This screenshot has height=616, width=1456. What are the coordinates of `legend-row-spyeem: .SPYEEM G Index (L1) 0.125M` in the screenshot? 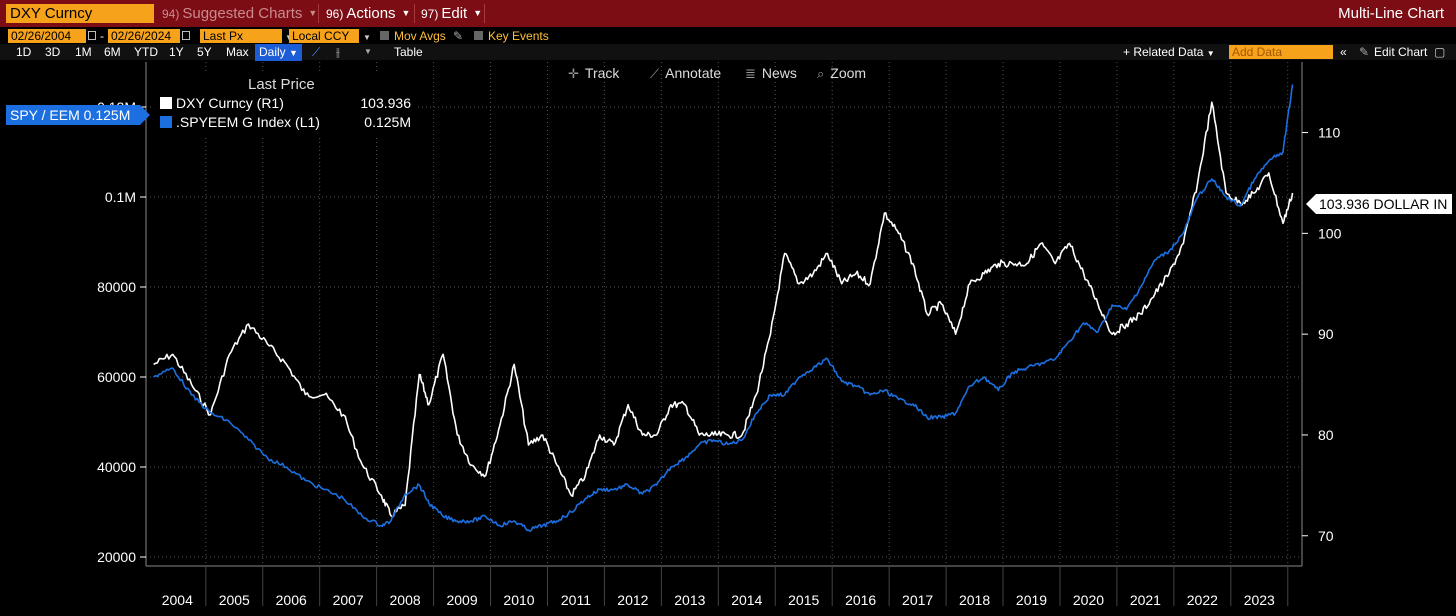 It's located at (287, 122).